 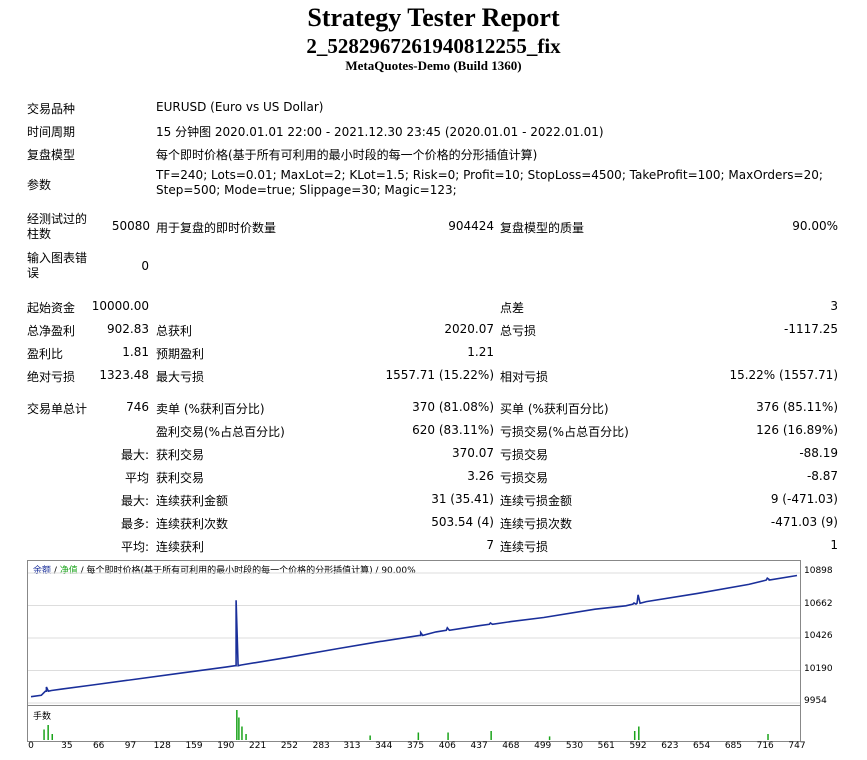 What do you see at coordinates (216, 228) in the screenshot?
I see `ticks-label: 用于复盘的即时价数量` at bounding box center [216, 228].